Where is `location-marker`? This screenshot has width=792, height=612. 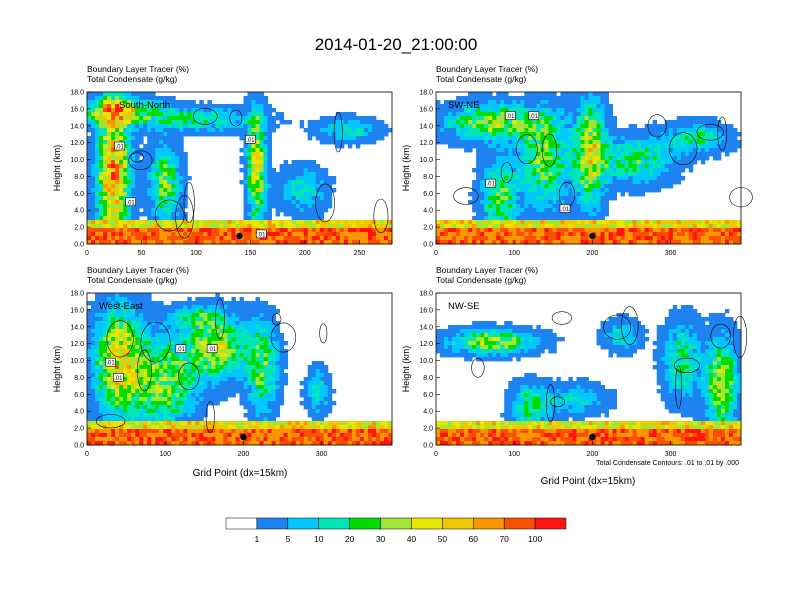 location-marker is located at coordinates (239, 236).